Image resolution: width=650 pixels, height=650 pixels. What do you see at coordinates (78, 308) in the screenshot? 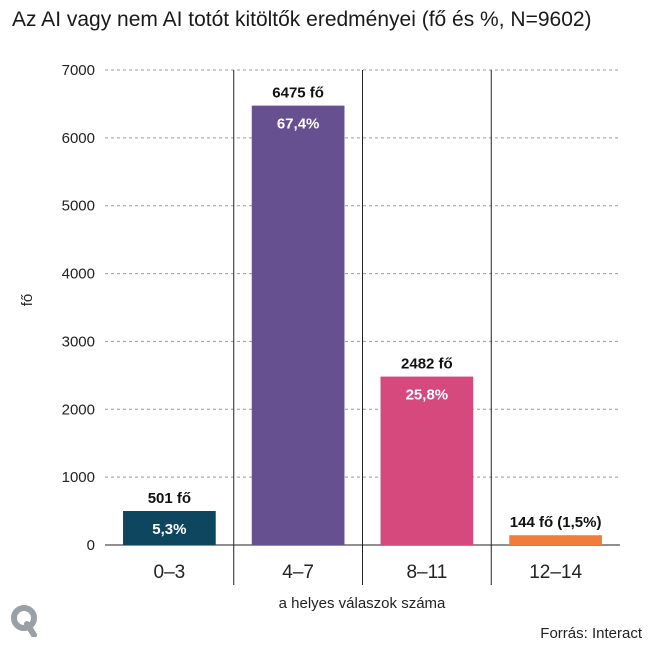
I see `y-axis-ticks: 0 1000 2000 3000 4000 5000 6000 7000` at bounding box center [78, 308].